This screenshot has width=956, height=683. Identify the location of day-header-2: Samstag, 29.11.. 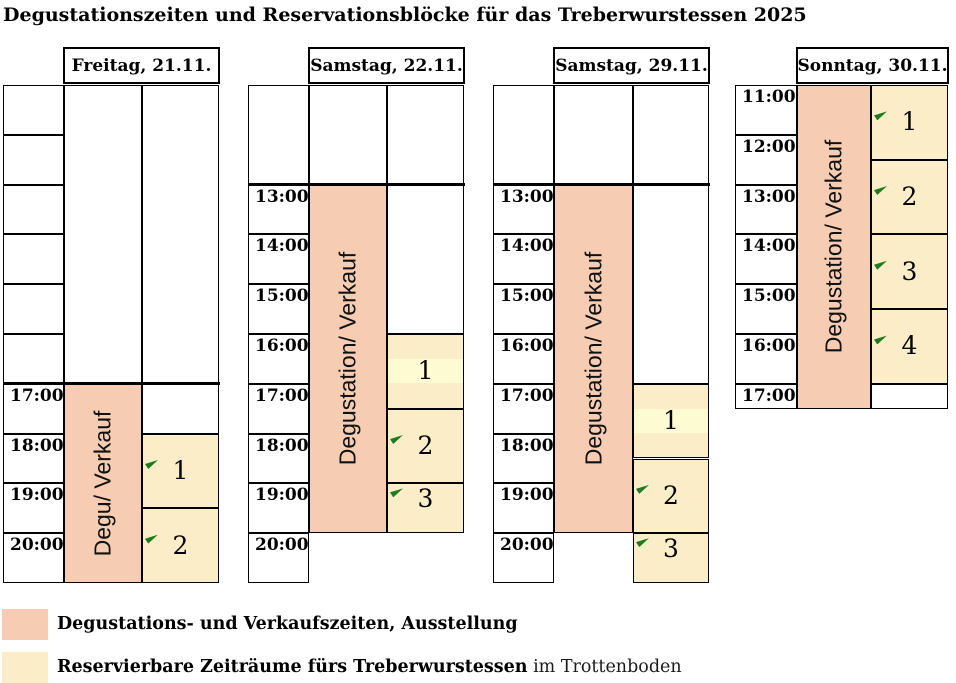
(631, 65).